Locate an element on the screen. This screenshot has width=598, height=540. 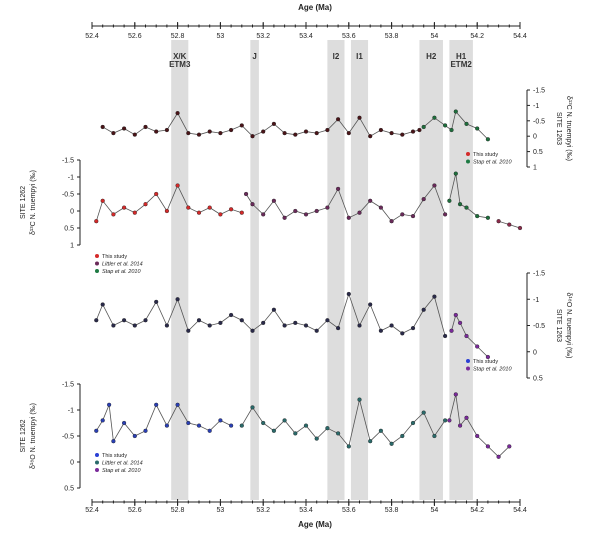
x-tick-label-top: 52.6 is located at coordinates (135, 36).